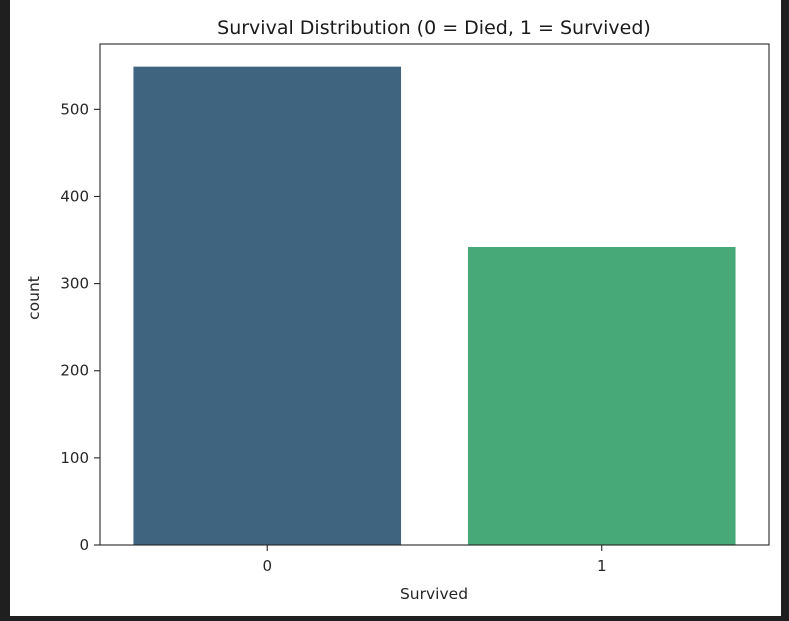 This screenshot has width=789, height=621. What do you see at coordinates (74, 458) in the screenshot?
I see `y-tick-label-100: 100` at bounding box center [74, 458].